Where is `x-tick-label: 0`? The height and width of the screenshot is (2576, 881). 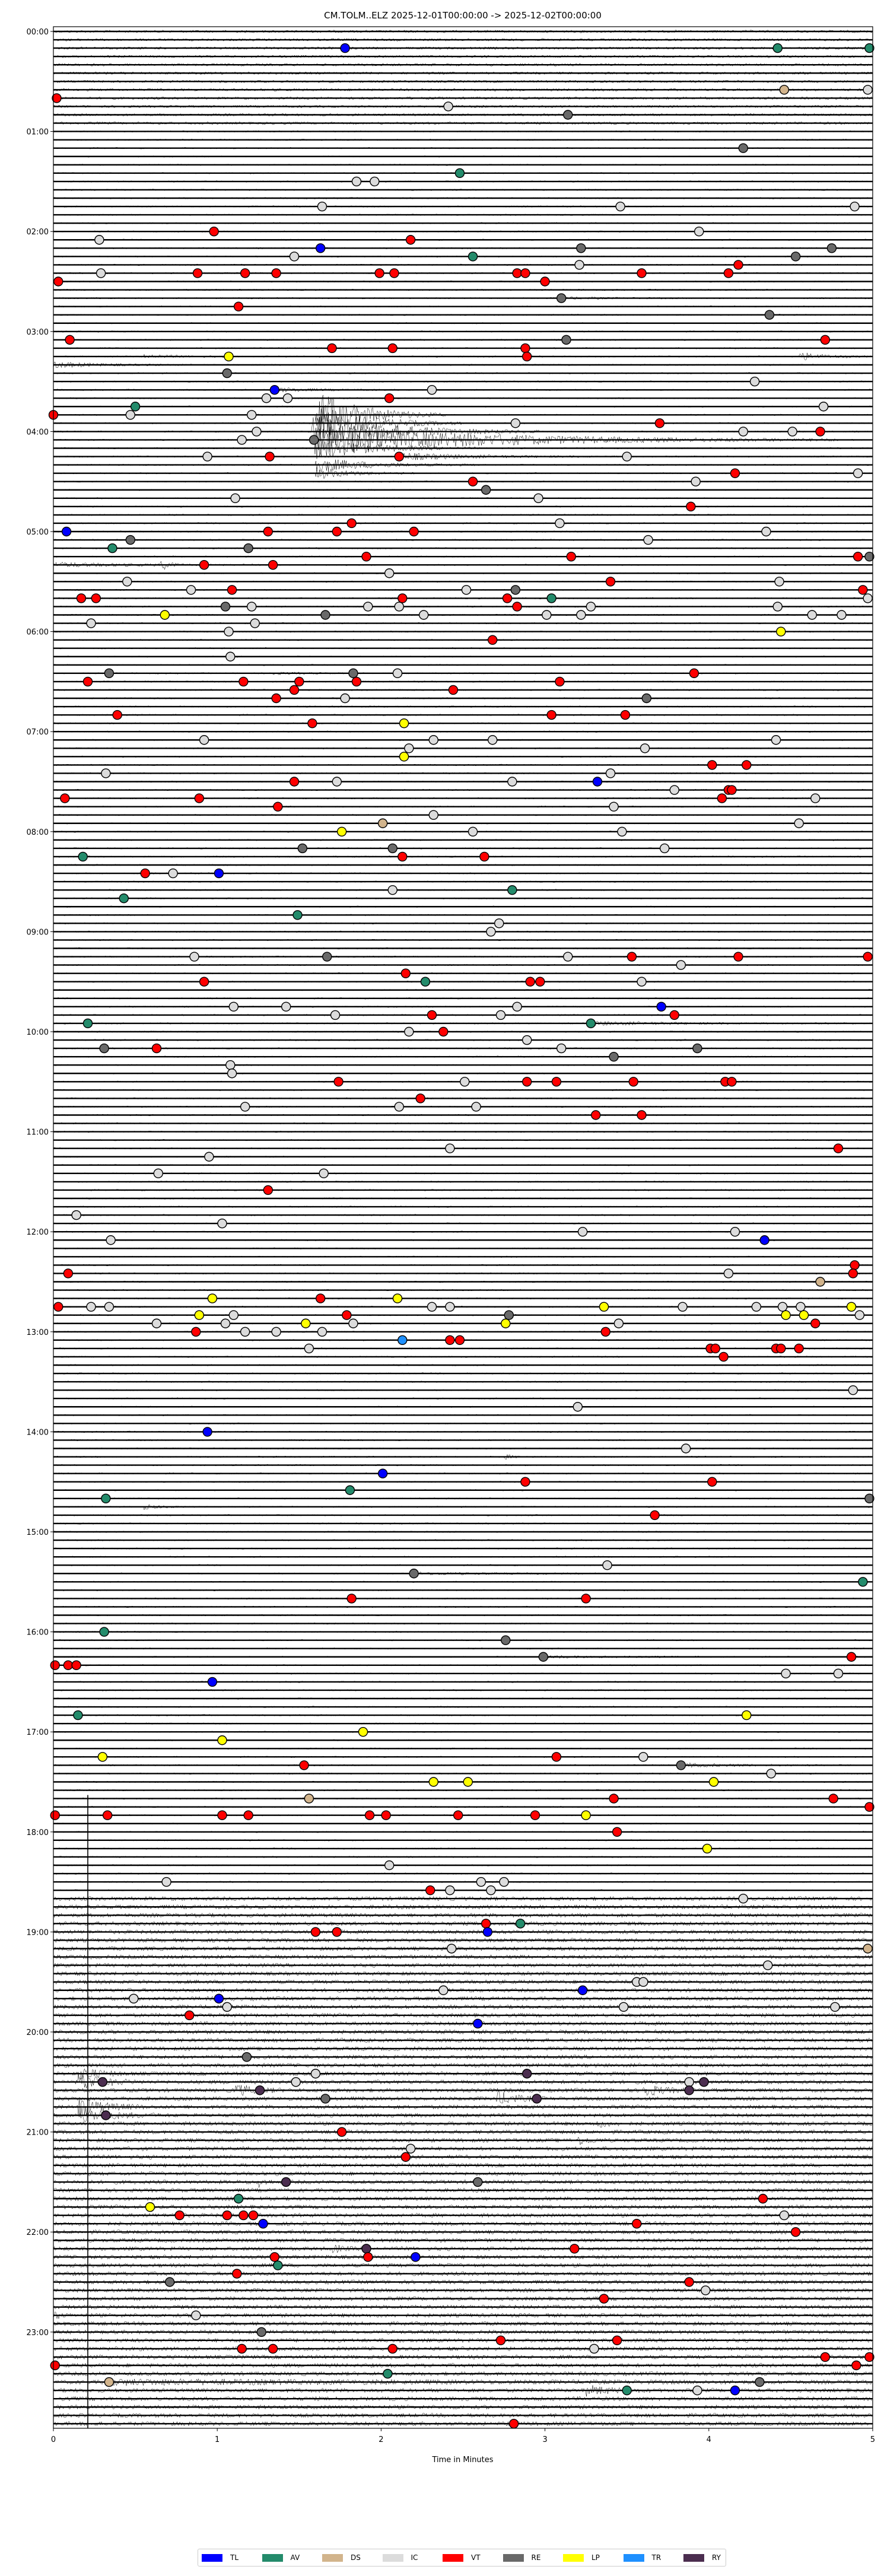
x-tick-label: 0 is located at coordinates (54, 2439).